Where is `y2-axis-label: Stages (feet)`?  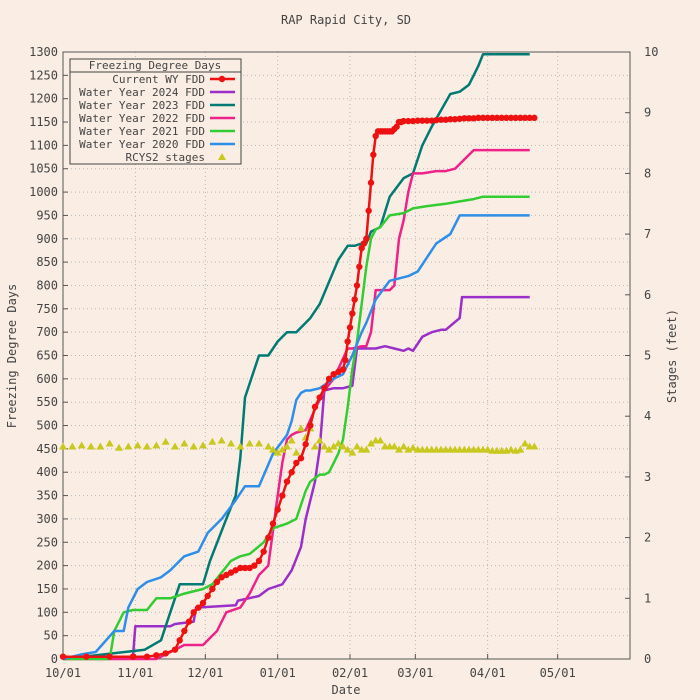
y2-axis-label: Stages (feet) is located at coordinates (672, 356).